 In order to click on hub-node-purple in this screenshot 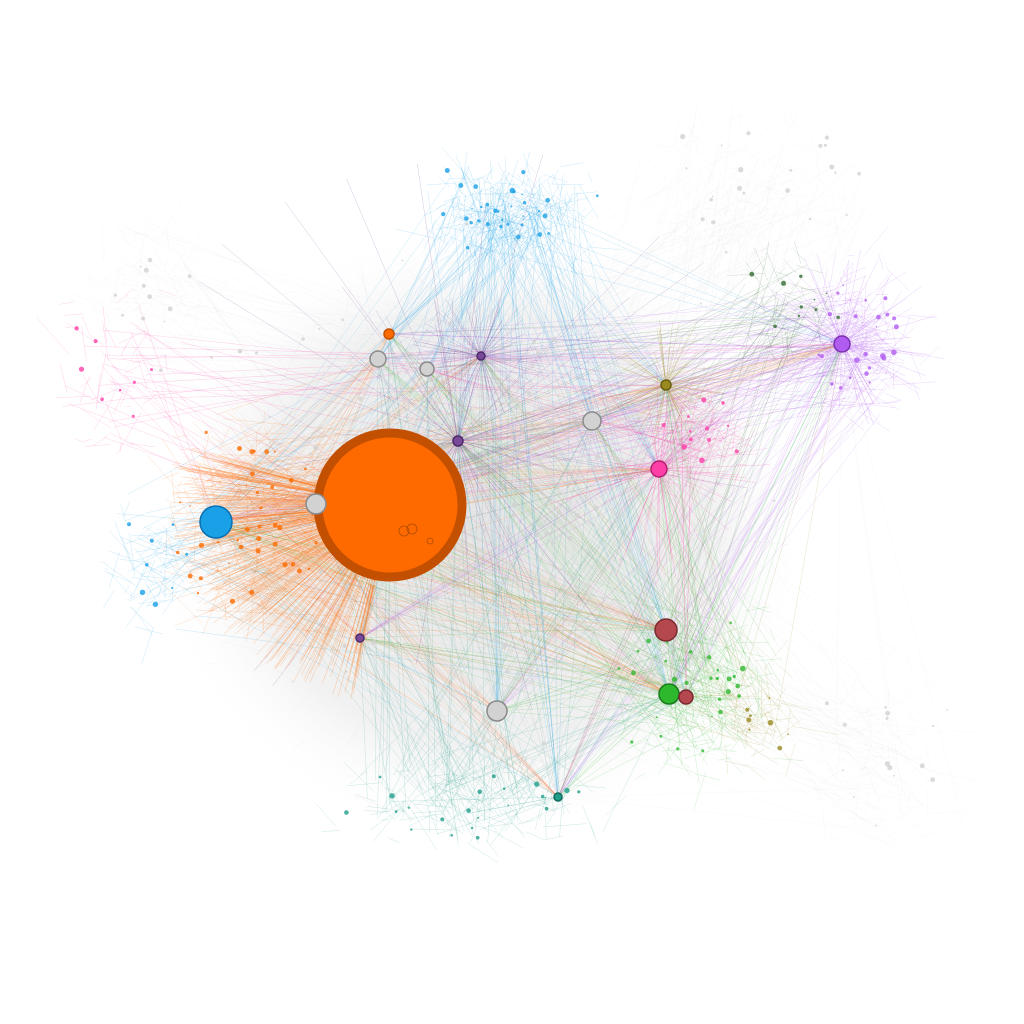, I will do `click(842, 344)`.